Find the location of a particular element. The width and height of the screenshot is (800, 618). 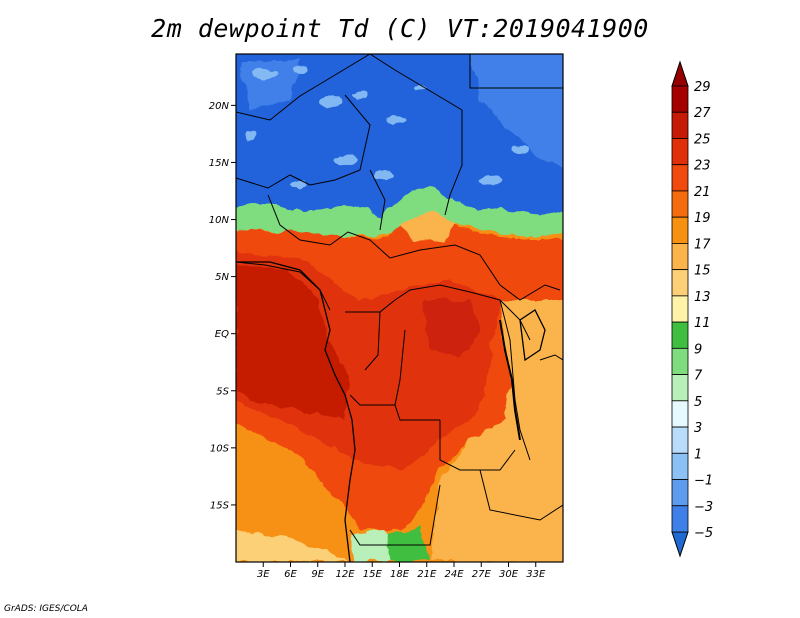

colorbar: 29 27 25 23 21 19 17 15 13 11 9 7 5 3 1 −1 −3 −5 is located at coordinates (692, 309).